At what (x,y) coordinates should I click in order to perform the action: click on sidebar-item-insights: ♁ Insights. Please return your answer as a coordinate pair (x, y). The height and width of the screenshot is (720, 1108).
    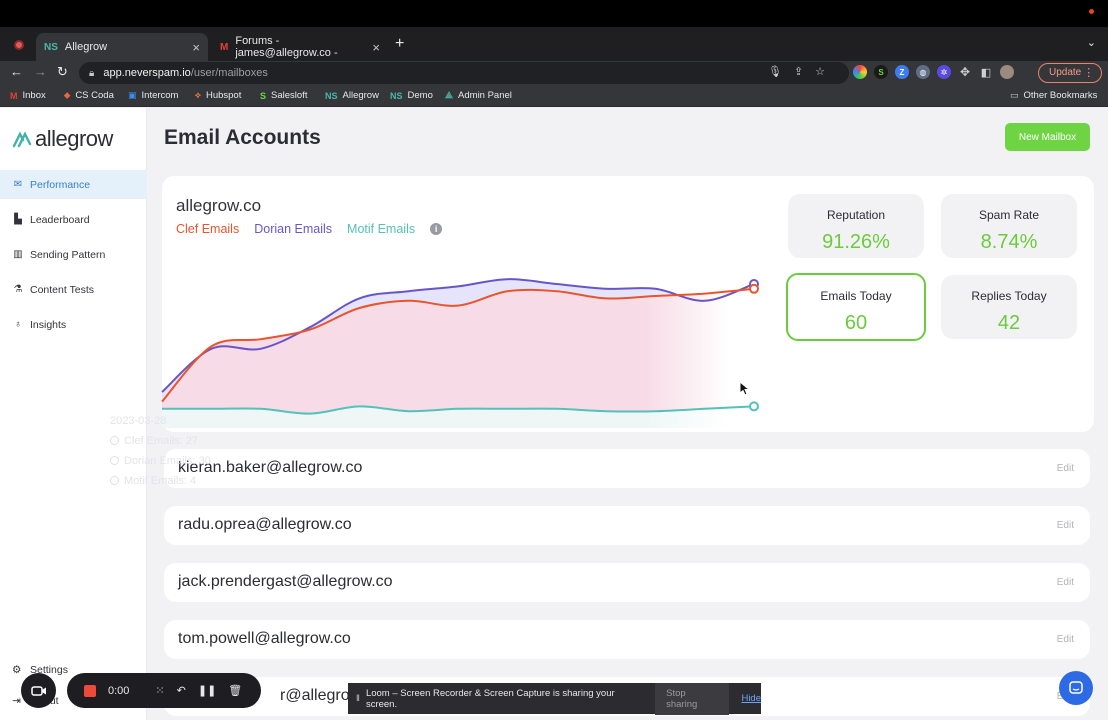
    Looking at the image, I should click on (73, 324).